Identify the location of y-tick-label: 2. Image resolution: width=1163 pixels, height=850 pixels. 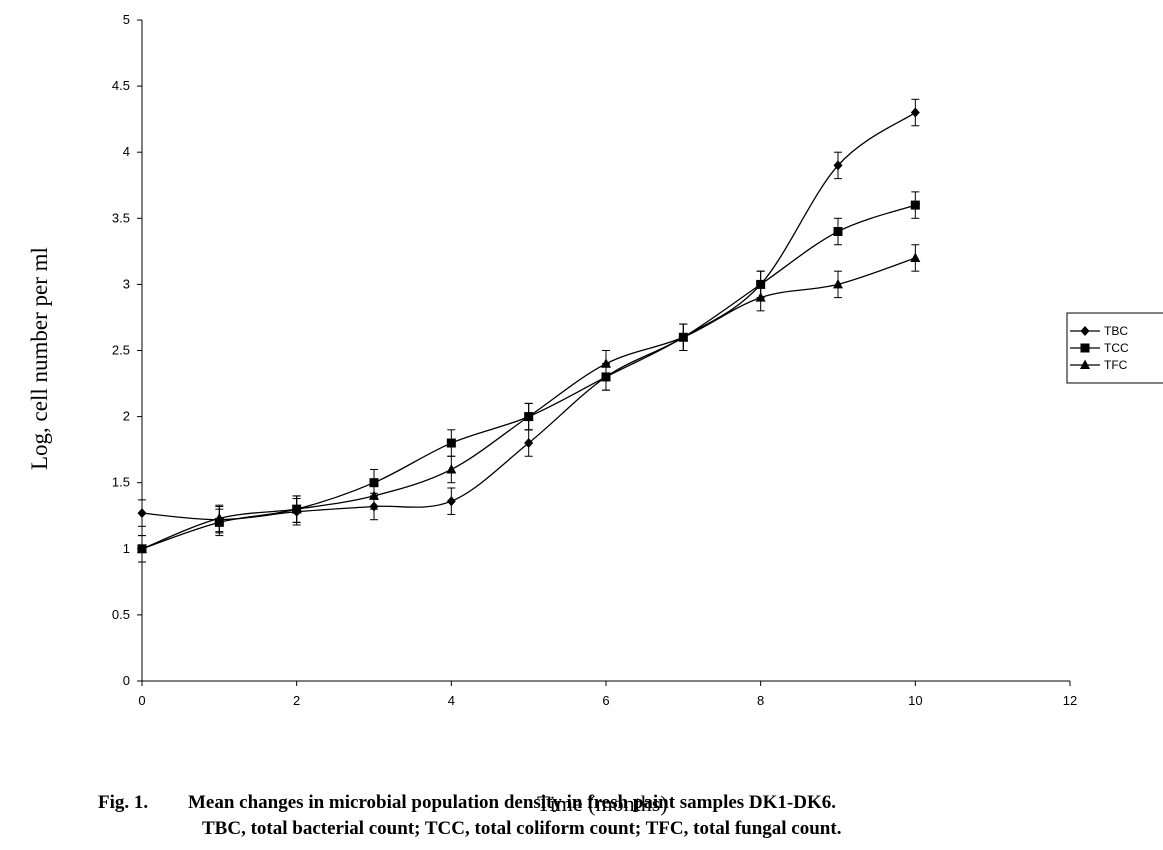
(126, 416).